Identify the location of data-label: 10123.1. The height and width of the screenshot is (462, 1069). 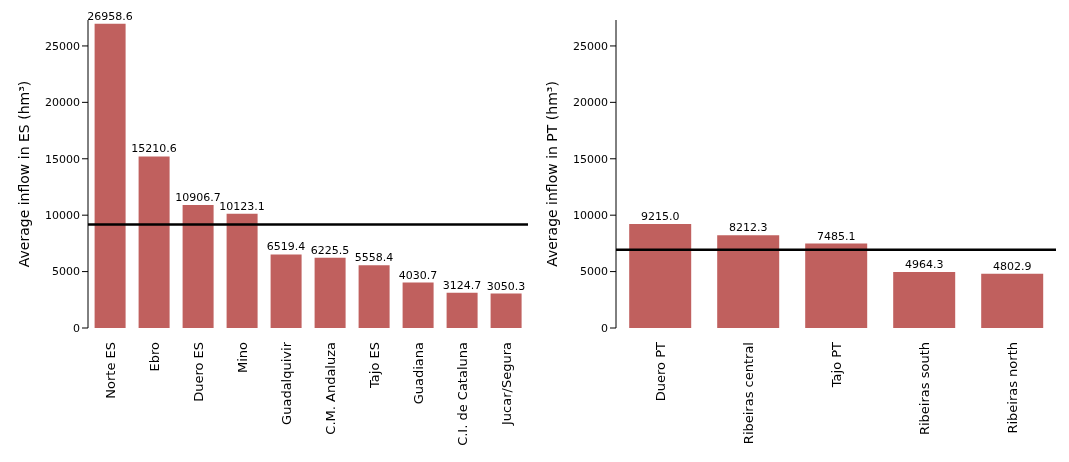
(242, 206).